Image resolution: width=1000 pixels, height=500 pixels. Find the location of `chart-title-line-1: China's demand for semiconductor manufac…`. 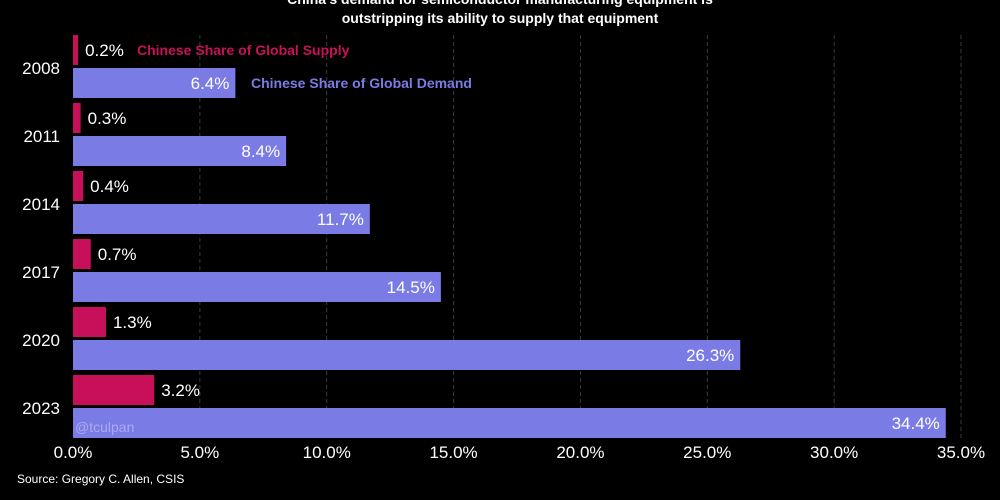

chart-title-line-1: China's demand for semiconductor manufac… is located at coordinates (500, 4).